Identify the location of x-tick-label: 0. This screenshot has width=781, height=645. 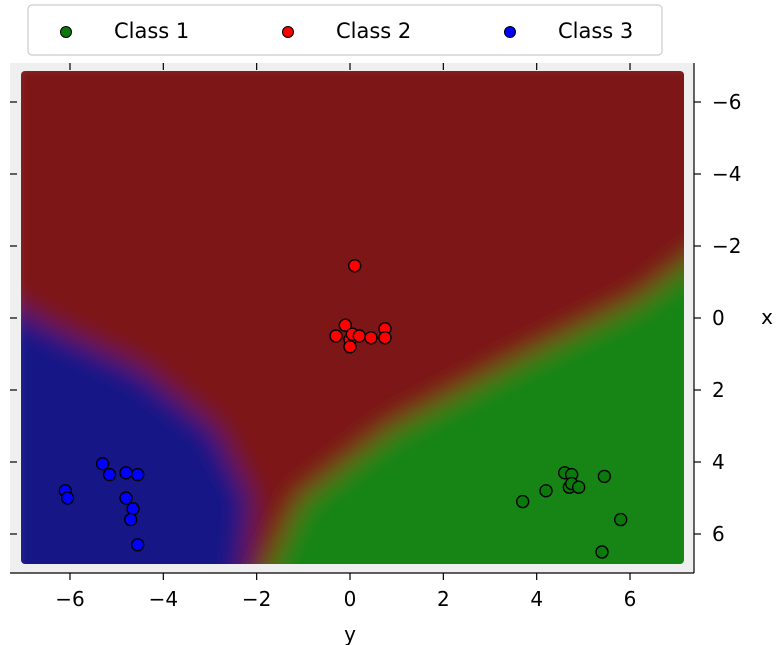
(350, 599).